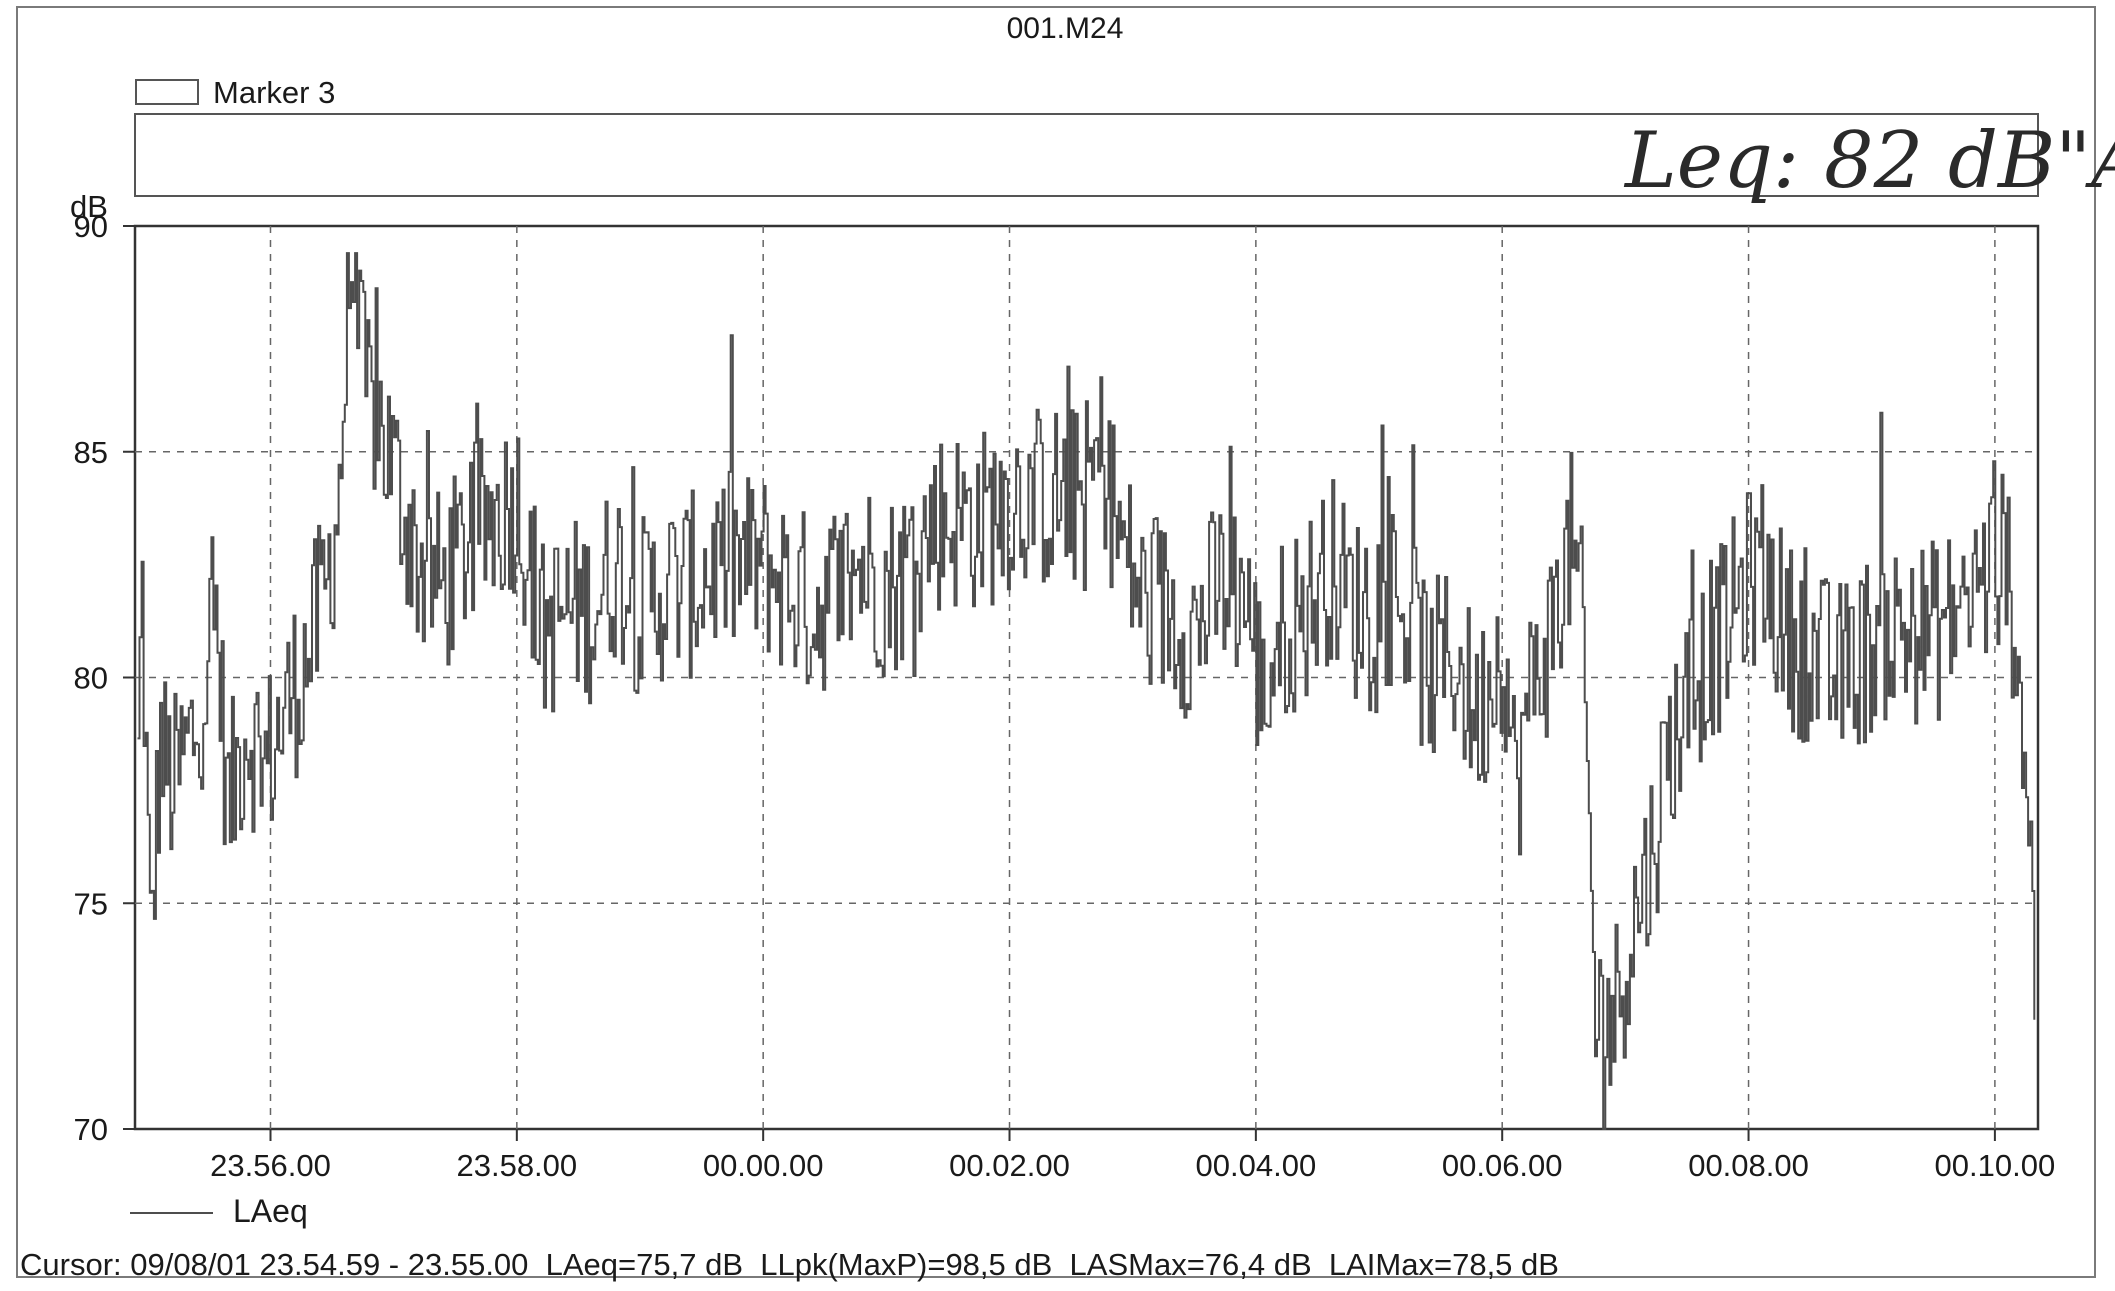 This screenshot has height=1291, width=2115. What do you see at coordinates (270, 1211) in the screenshot?
I see `legend-label-laeq: LAeq` at bounding box center [270, 1211].